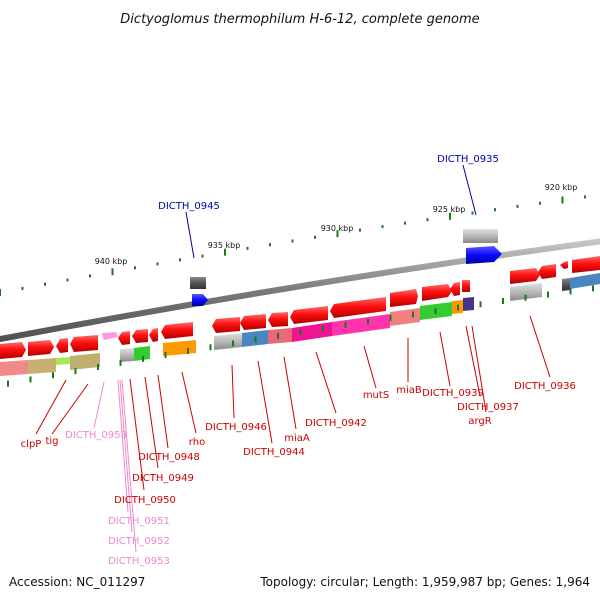 This screenshot has width=600, height=600. I want to click on gene-label-DICTH_0937: DICTH_0937, so click(488, 407).